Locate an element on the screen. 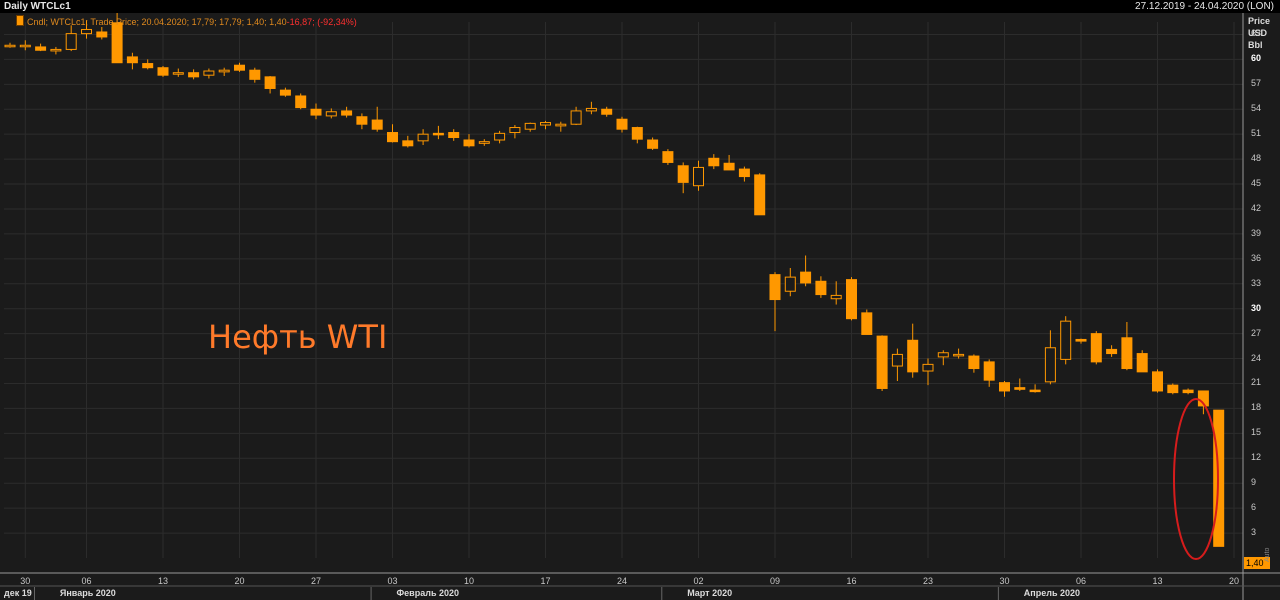 Image resolution: width=1280 pixels, height=600 pixels. auto-scale-button: Auto is located at coordinates (1267, 554).